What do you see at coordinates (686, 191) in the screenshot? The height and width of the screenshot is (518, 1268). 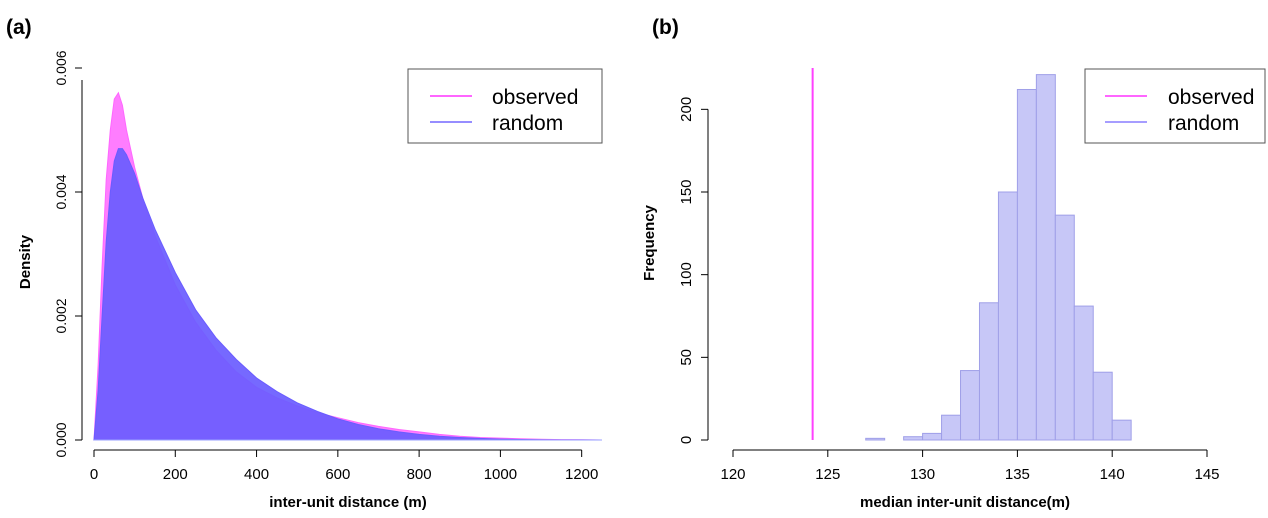 I see `y-tick-label: 150` at bounding box center [686, 191].